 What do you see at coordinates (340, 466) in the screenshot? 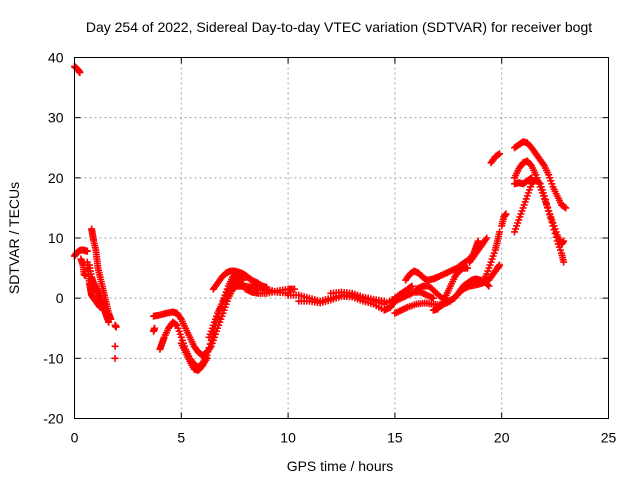
I see `x-axis-label: GPS time / hours` at bounding box center [340, 466].